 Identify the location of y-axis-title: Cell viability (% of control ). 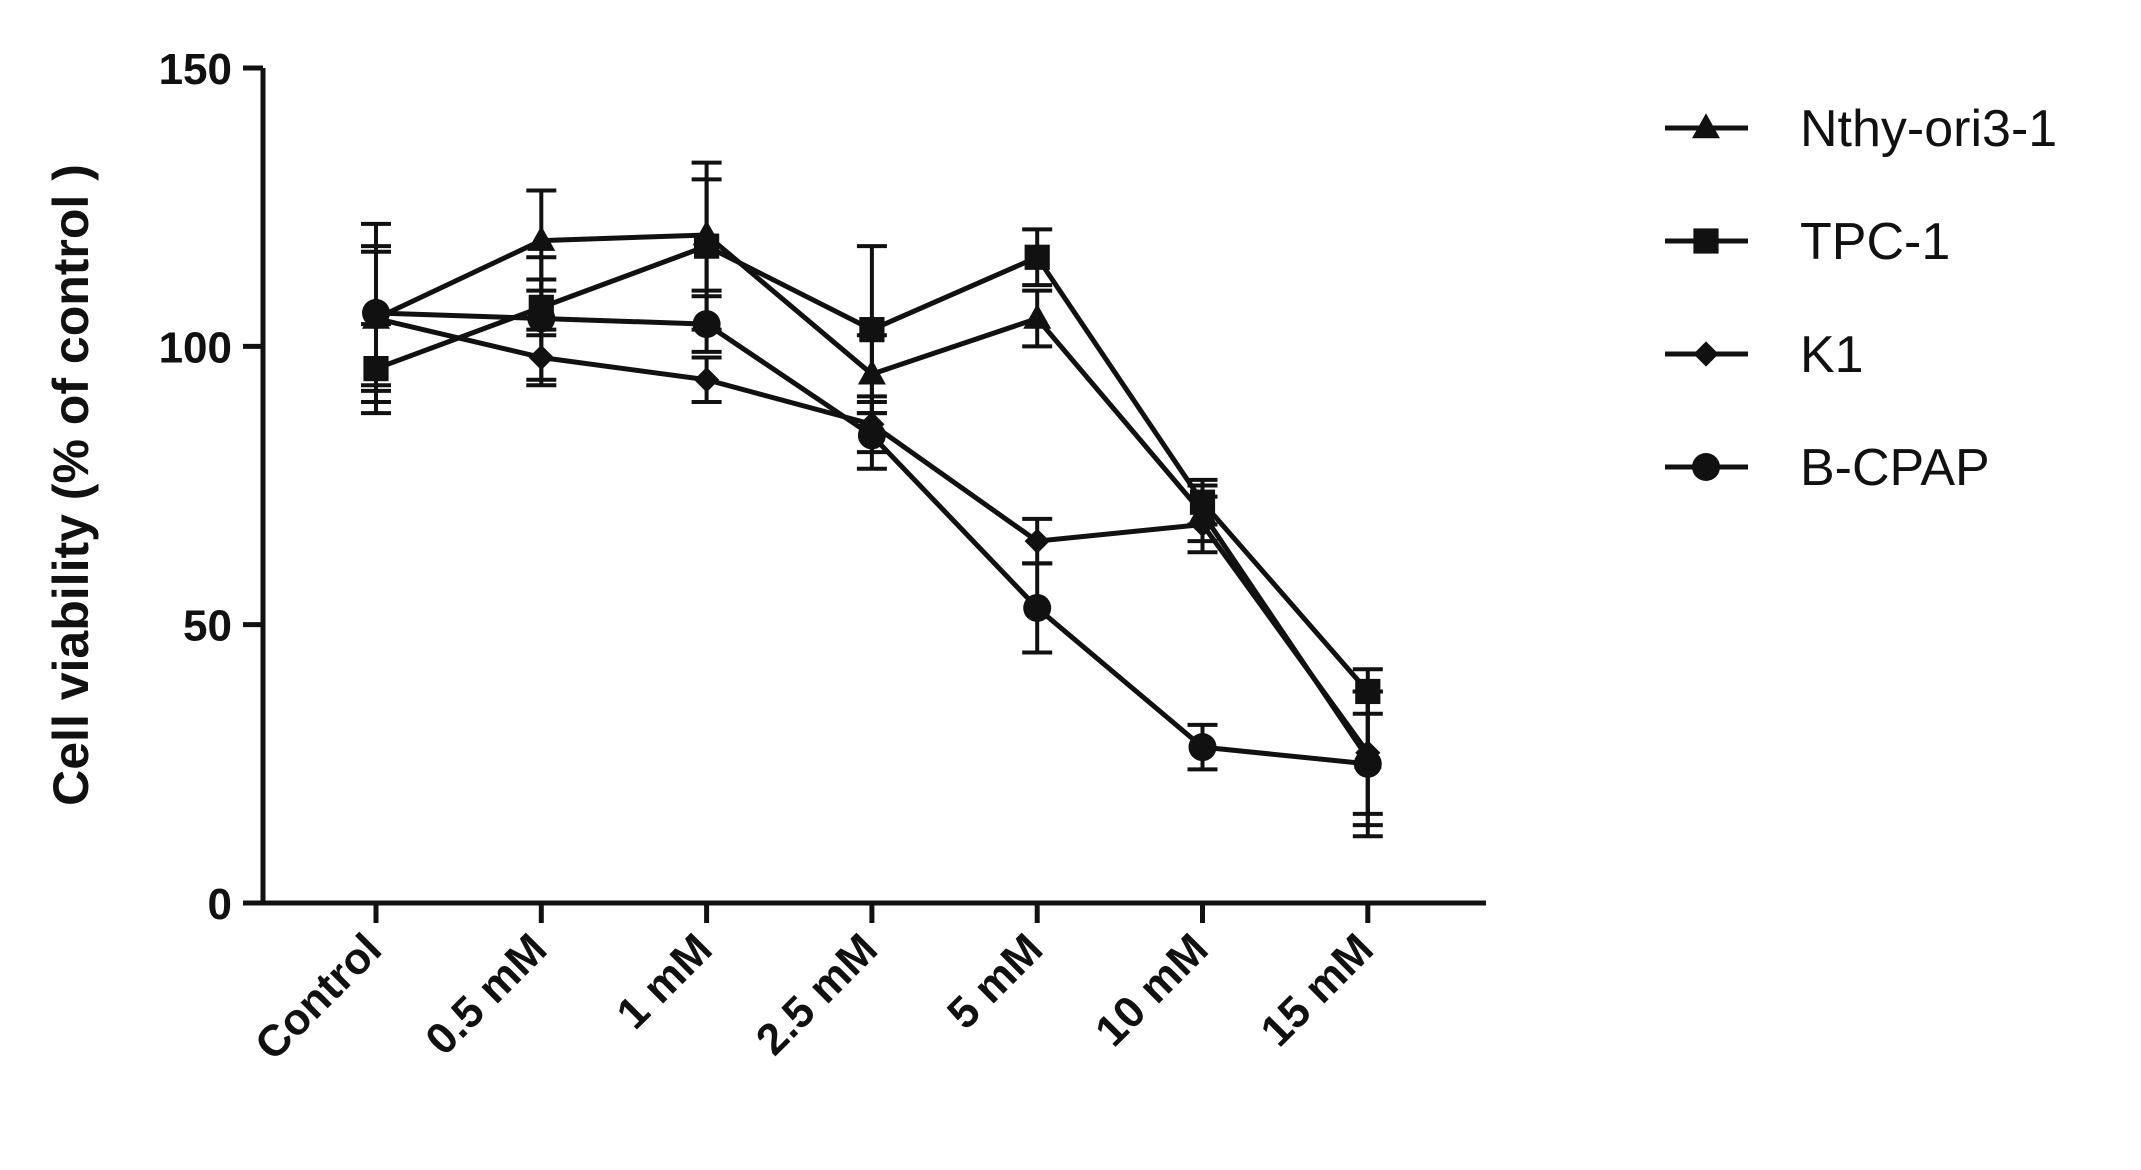
(71, 485).